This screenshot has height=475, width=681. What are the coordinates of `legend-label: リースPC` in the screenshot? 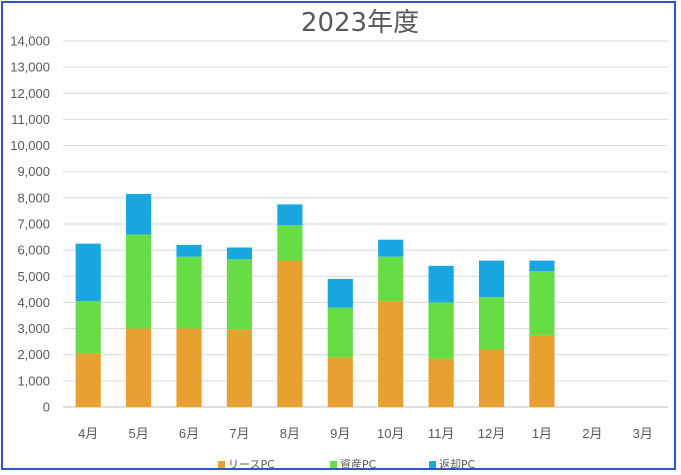 It's located at (251, 464).